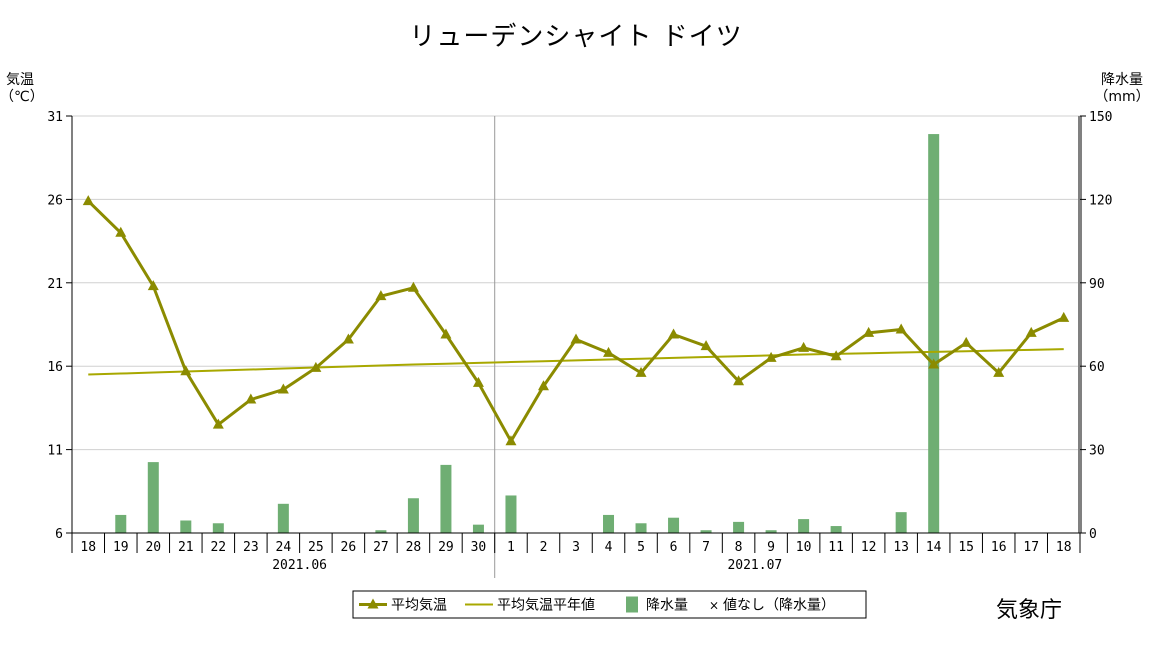 This screenshot has width=1152, height=648. What do you see at coordinates (934, 547) in the screenshot?
I see `x-tick-label: 14` at bounding box center [934, 547].